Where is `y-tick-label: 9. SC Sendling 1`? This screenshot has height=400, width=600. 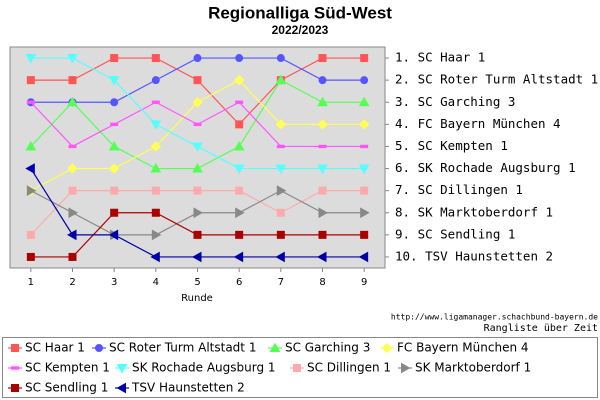
y-tick-label: 9. SC Sendling 1 is located at coordinates (455, 233).